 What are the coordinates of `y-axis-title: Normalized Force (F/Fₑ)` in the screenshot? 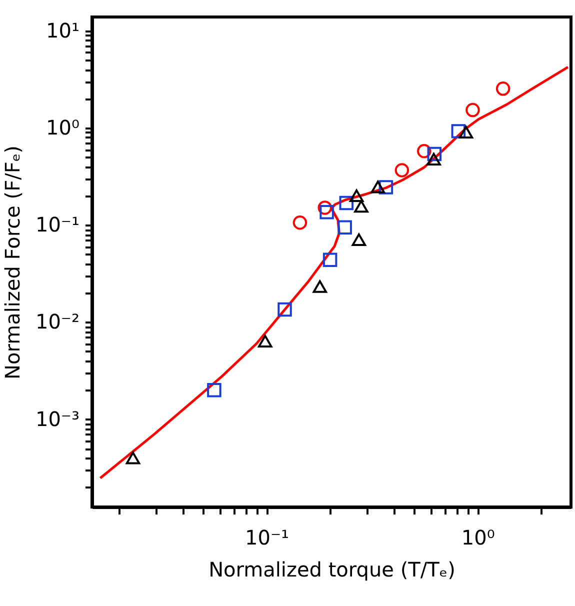 It's located at (12, 263).